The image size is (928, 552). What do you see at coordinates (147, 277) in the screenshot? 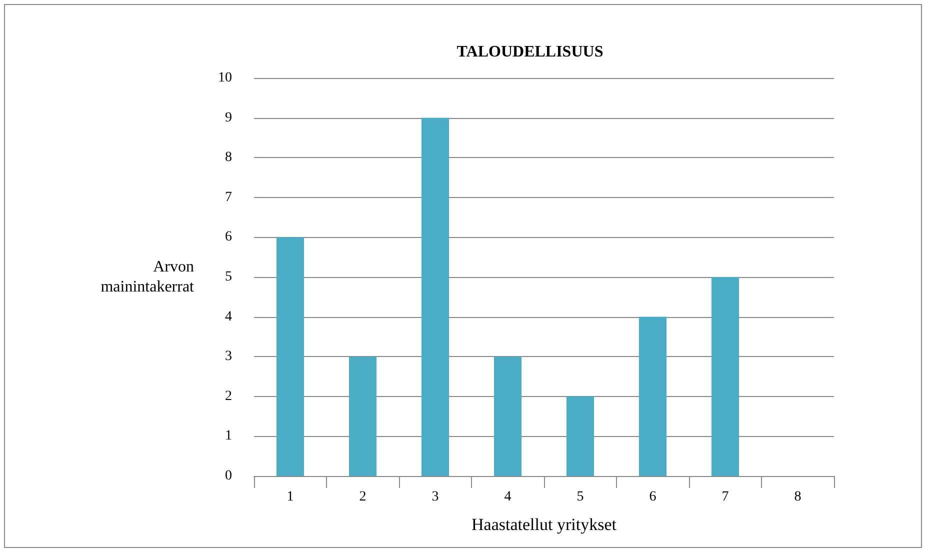
I see `y-axis-title: Arvon mainintakerrat` at bounding box center [147, 277].